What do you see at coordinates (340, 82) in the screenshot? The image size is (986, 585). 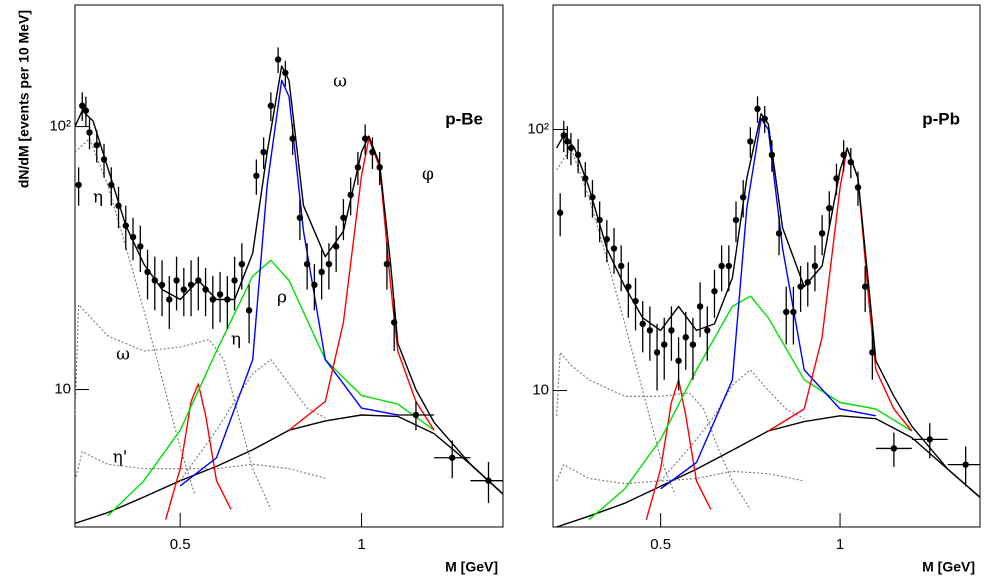 I see `annotation: ω` at bounding box center [340, 82].